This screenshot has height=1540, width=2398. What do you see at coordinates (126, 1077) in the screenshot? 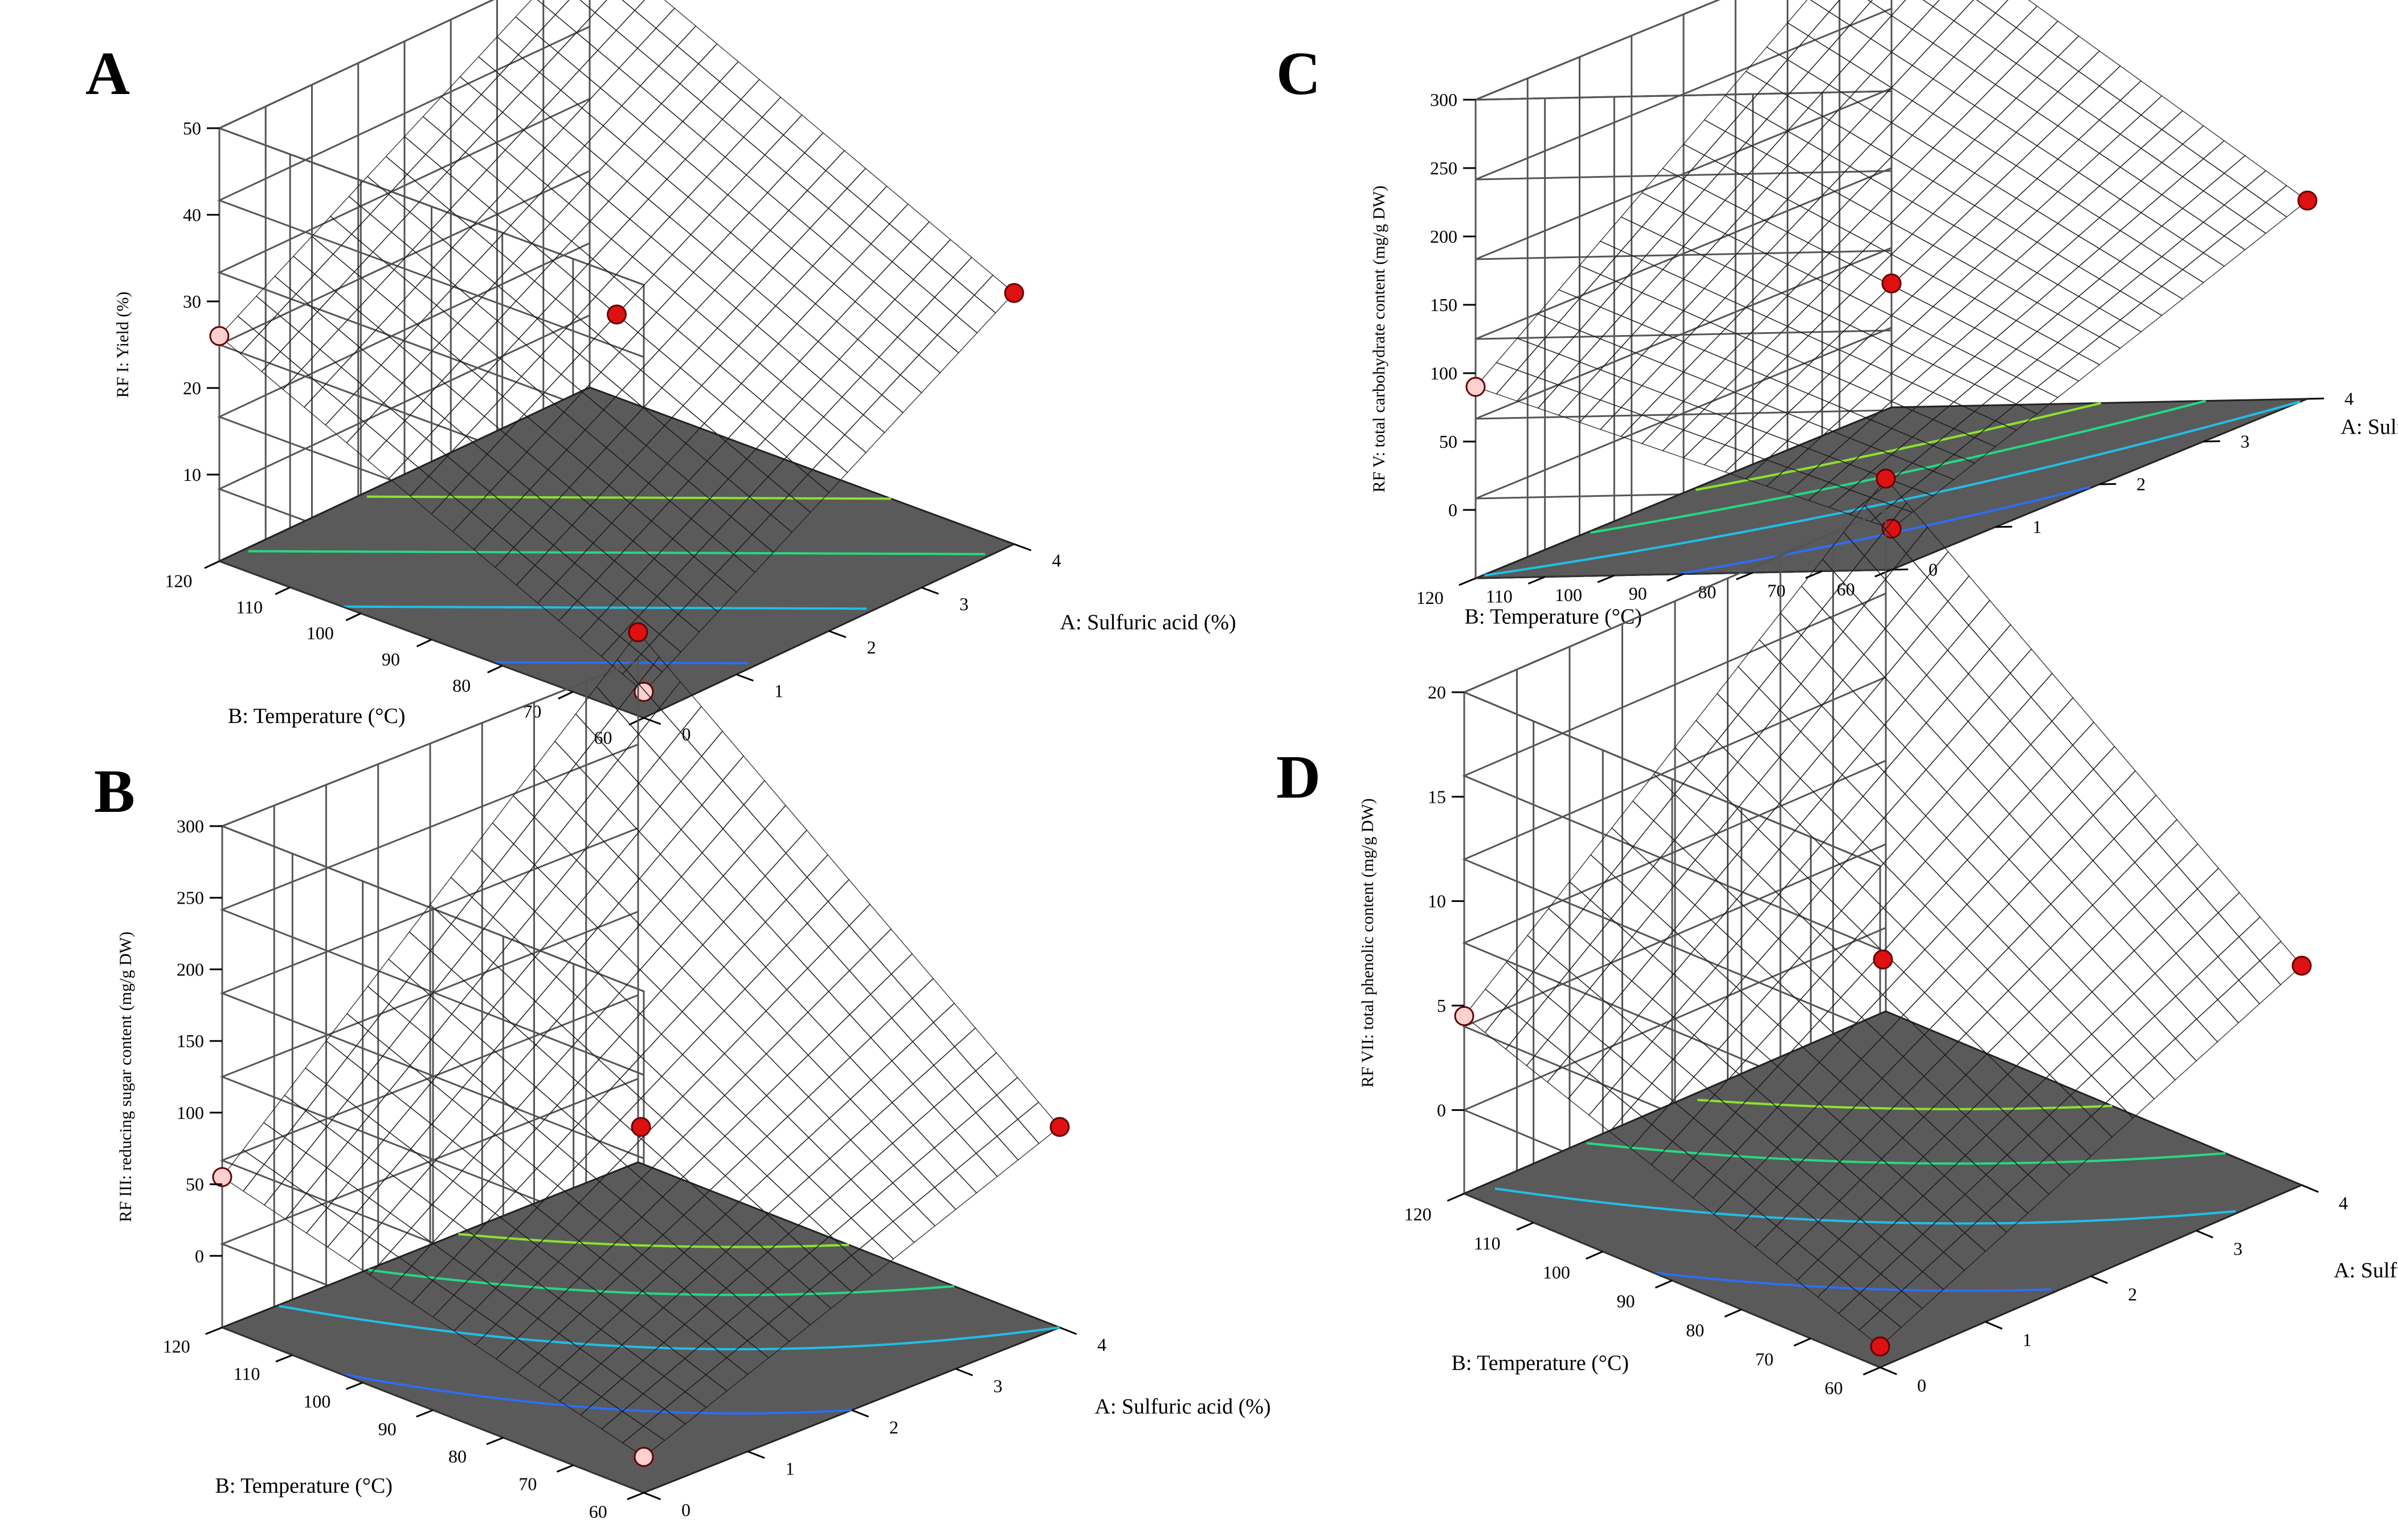
I see `z-axis-title: RF III: reducing sugar content (mg/g DW)` at bounding box center [126, 1077].